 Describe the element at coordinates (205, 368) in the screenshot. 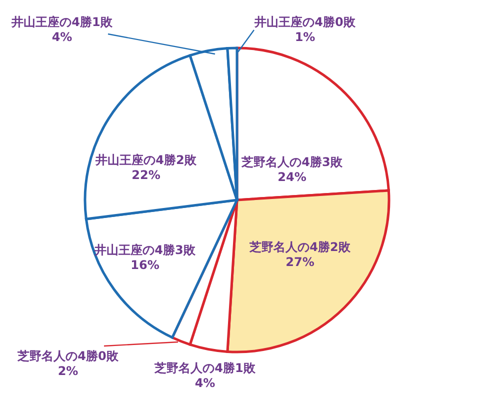

I see `slice-label: 芝野名人の4勝1敗` at that location.